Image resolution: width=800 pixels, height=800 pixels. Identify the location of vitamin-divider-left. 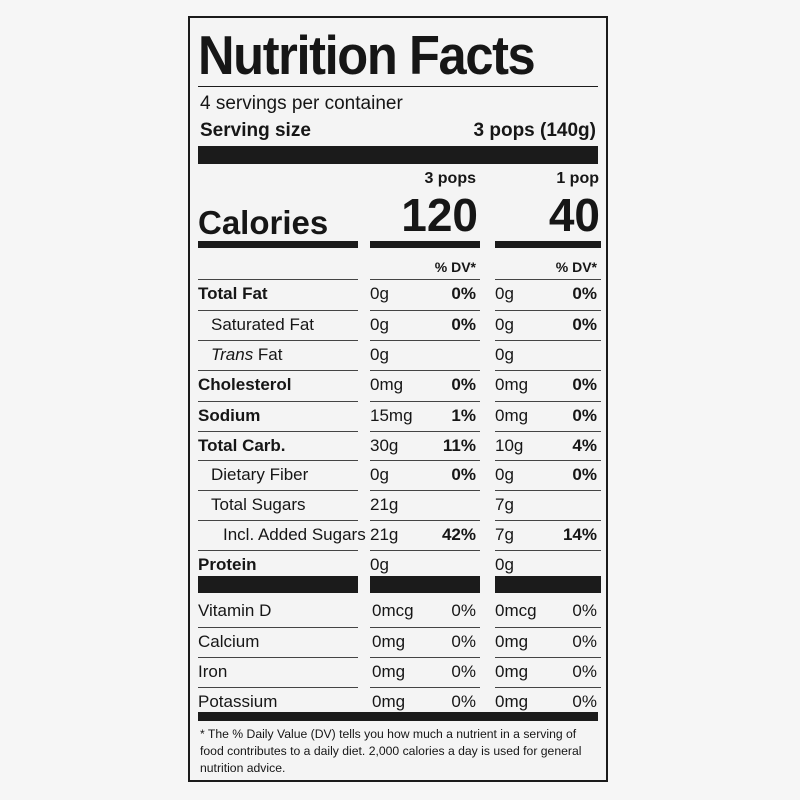
(278, 584).